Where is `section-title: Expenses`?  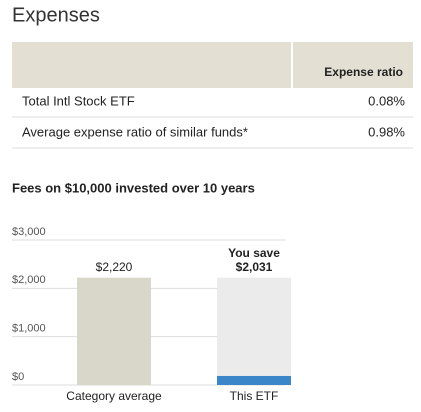
section-title: Expenses is located at coordinates (56, 15).